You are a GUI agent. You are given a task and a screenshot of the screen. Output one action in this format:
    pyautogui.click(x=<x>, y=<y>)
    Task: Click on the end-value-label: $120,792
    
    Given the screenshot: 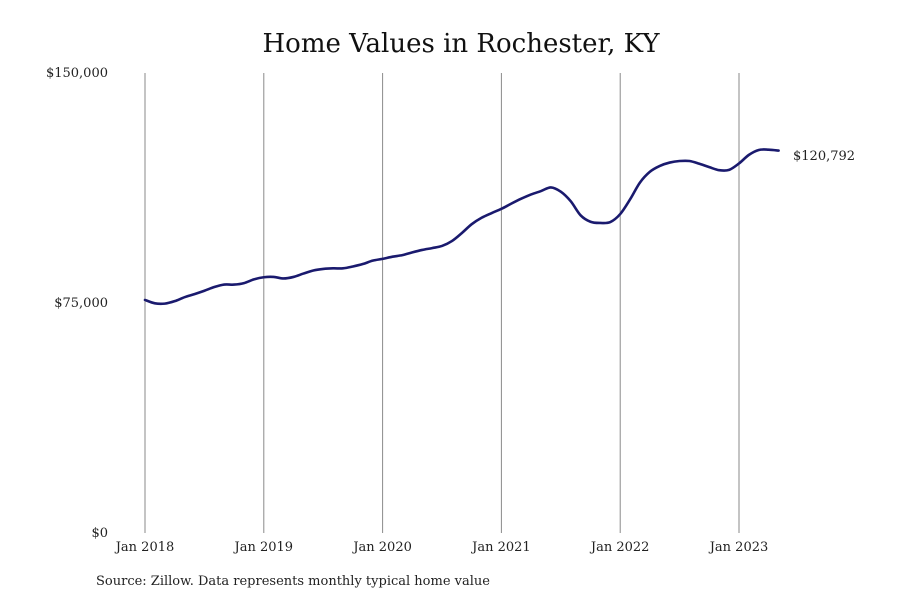 What is the action you would take?
    pyautogui.click(x=824, y=156)
    